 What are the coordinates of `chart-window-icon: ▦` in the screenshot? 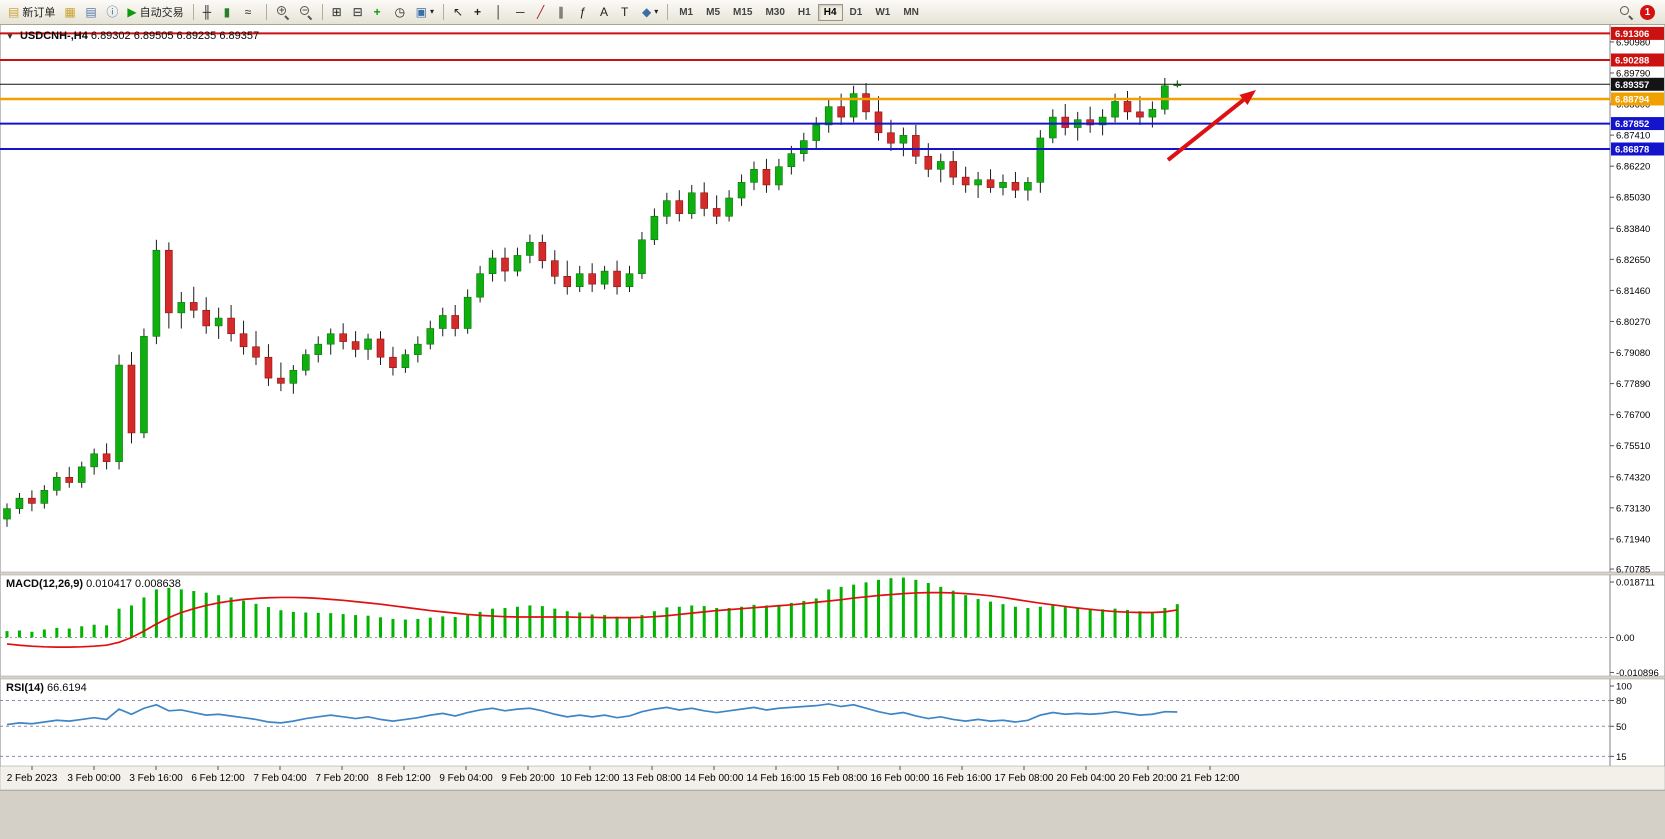 It's located at (70, 12).